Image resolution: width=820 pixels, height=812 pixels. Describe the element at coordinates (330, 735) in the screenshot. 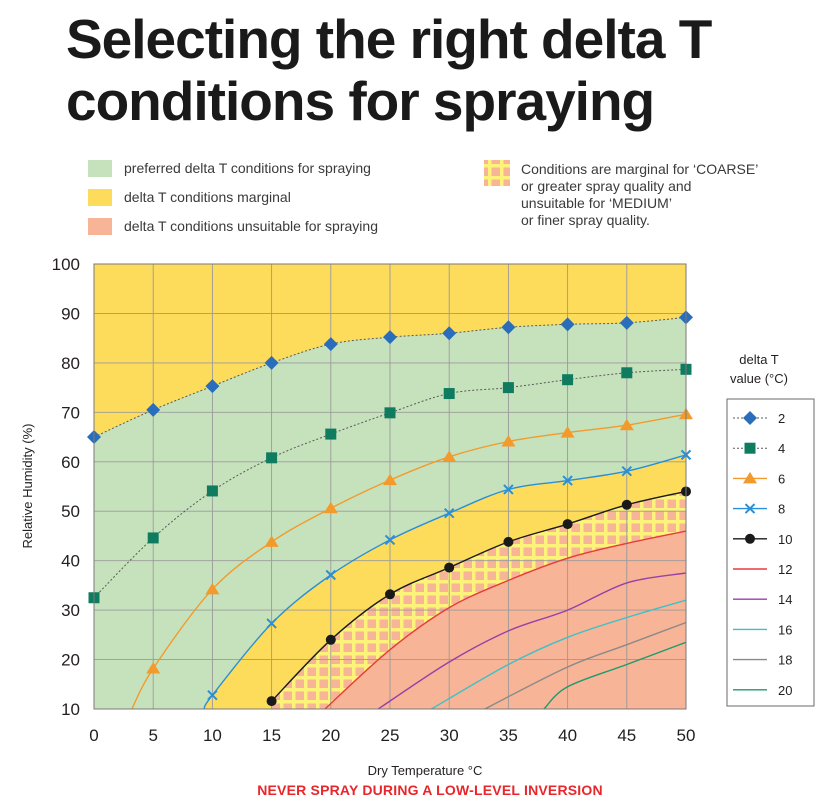

I see `x-tick-label: 20` at that location.